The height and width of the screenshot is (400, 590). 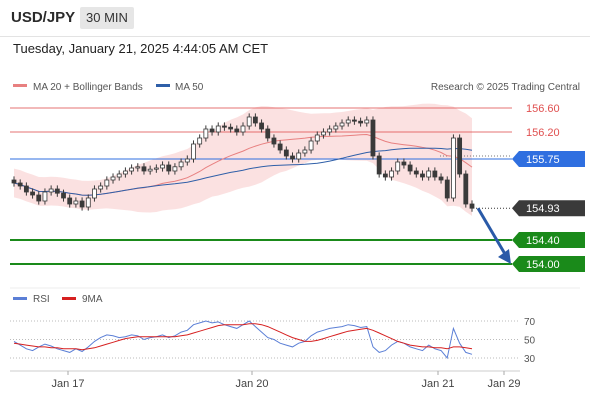 I want to click on level-tag-resistance: 156.20, so click(x=543, y=133).